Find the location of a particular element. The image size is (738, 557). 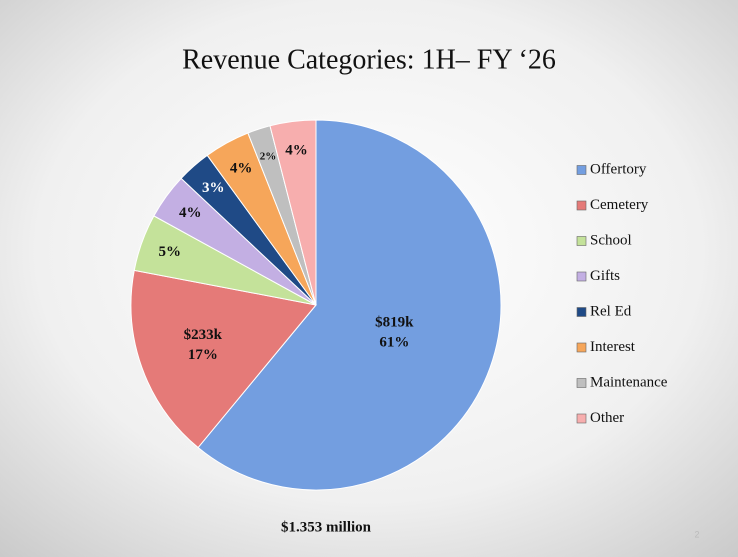

legend-label: Maintenance is located at coordinates (629, 382).